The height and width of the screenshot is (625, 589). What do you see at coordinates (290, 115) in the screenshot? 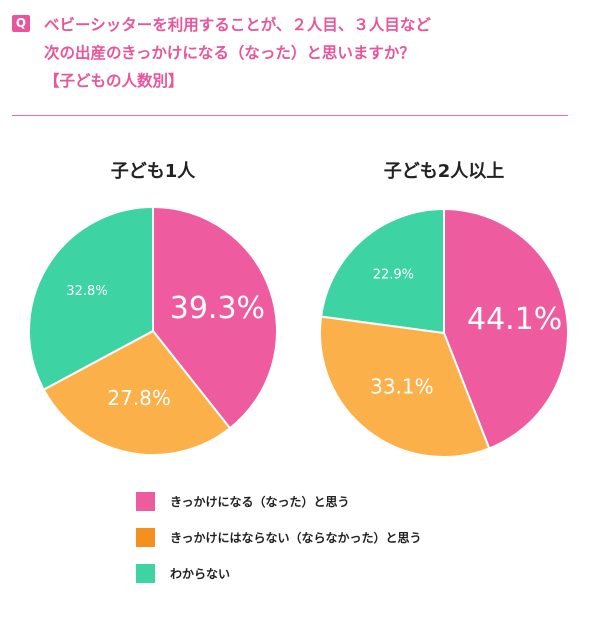
I see `divider` at bounding box center [290, 115].